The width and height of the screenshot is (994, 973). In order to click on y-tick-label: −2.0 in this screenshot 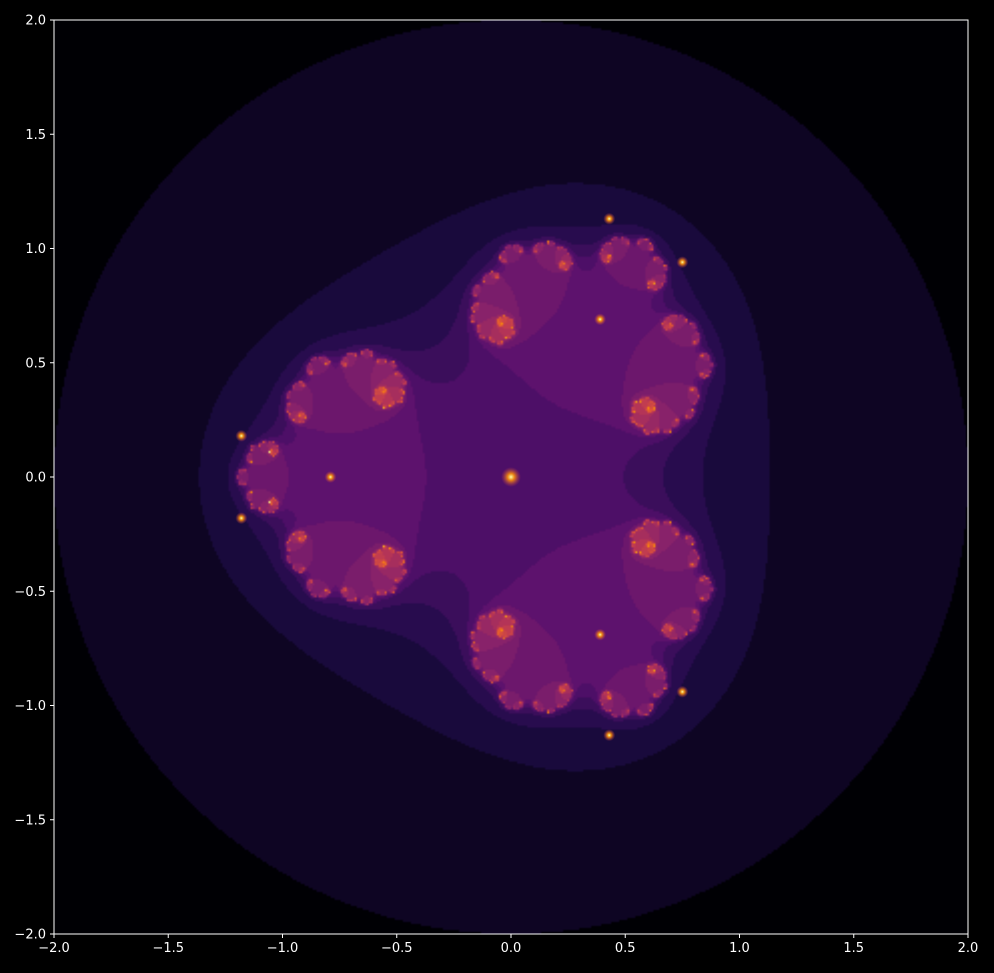, I will do `click(30, 935)`.